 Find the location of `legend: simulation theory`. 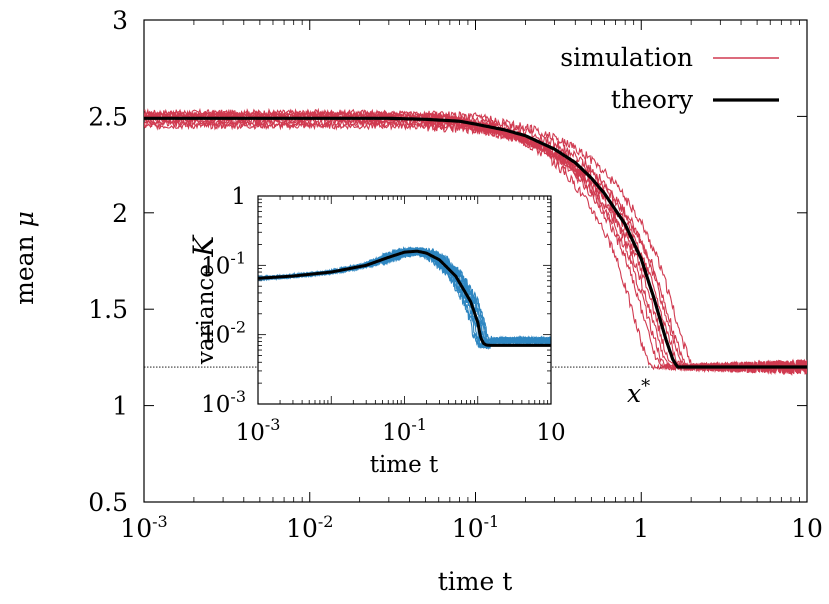

legend: simulation theory is located at coordinates (669, 78).